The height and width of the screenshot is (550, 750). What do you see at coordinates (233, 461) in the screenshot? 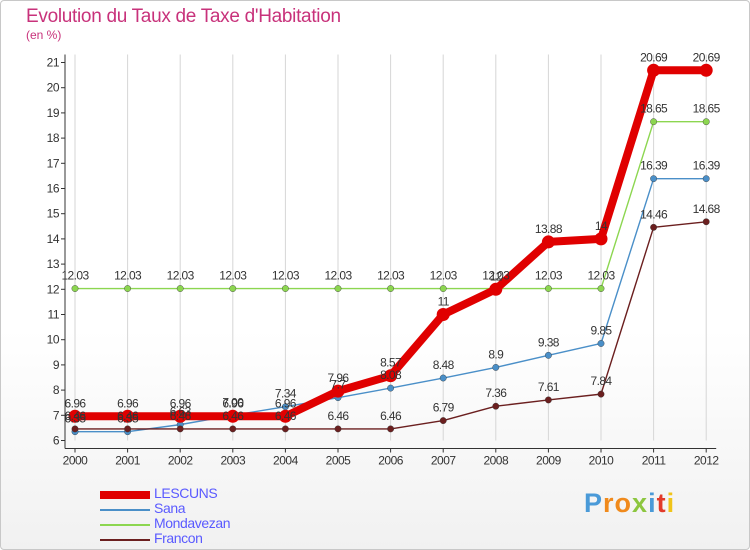
I see `x-tick-label: 2003` at bounding box center [233, 461].